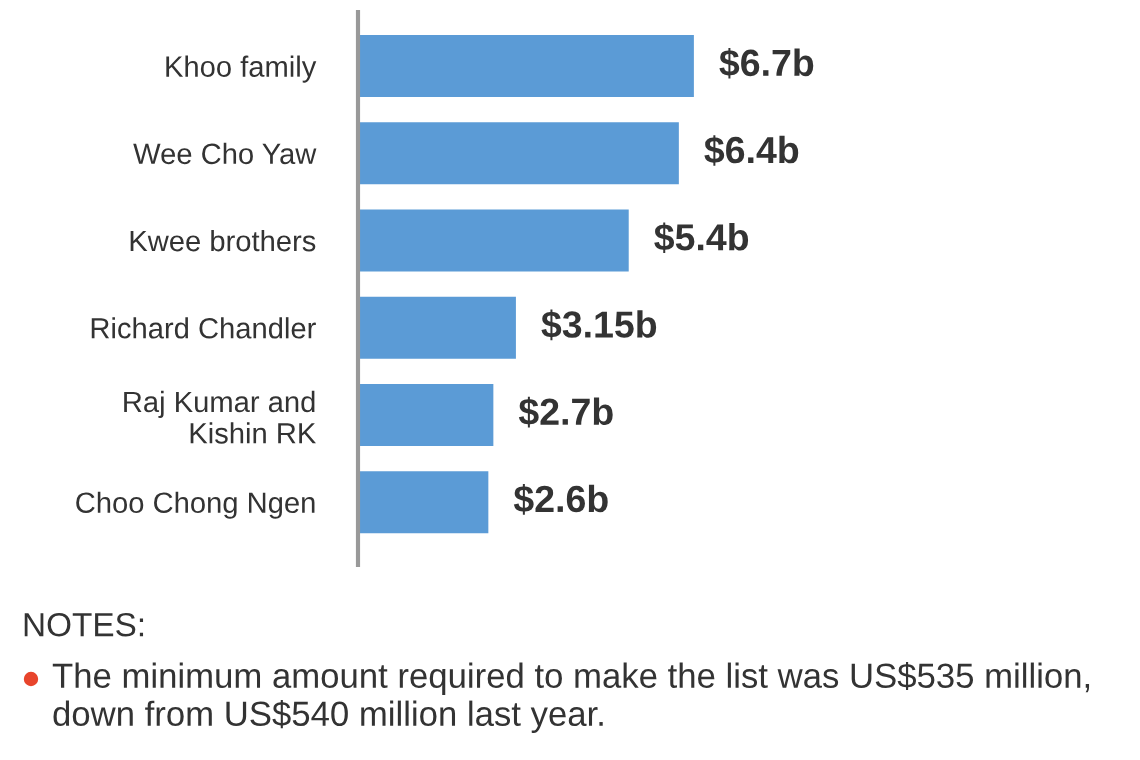 The height and width of the screenshot is (760, 1140). I want to click on data-label: $6.7b, so click(766, 63).